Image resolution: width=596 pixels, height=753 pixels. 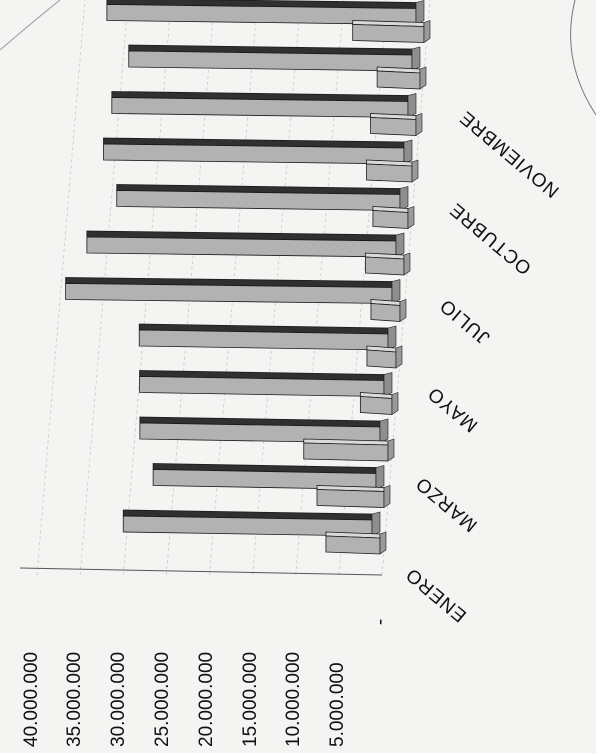 What do you see at coordinates (447, 503) in the screenshot?
I see `category-label: MARZO` at bounding box center [447, 503].